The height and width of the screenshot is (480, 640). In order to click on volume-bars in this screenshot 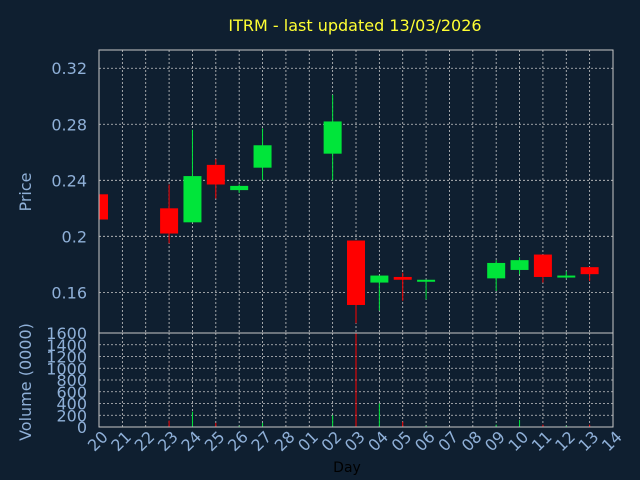, I will do `click(379, 380)`.